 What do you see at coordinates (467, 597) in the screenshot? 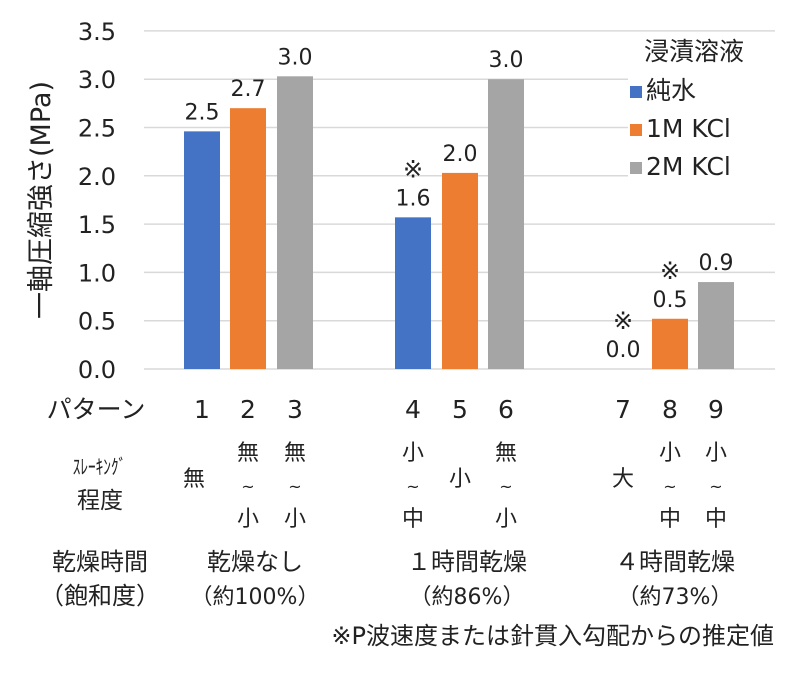
I see `group-saturation-label: （約86%）` at bounding box center [467, 597].